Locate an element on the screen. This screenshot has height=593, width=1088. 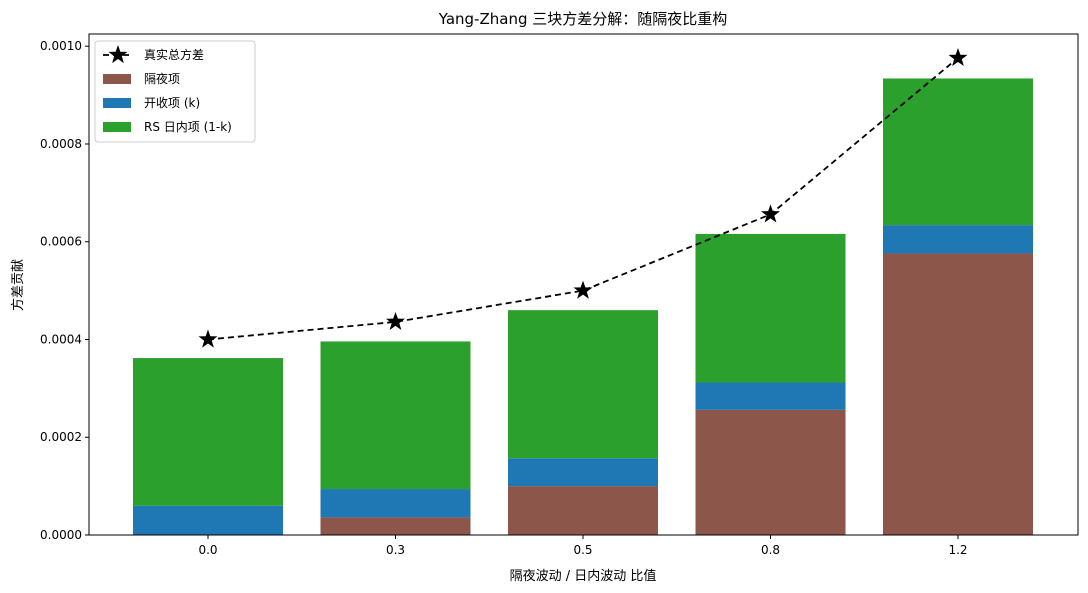
bar-segment-3-0.5 is located at coordinates (583, 384).